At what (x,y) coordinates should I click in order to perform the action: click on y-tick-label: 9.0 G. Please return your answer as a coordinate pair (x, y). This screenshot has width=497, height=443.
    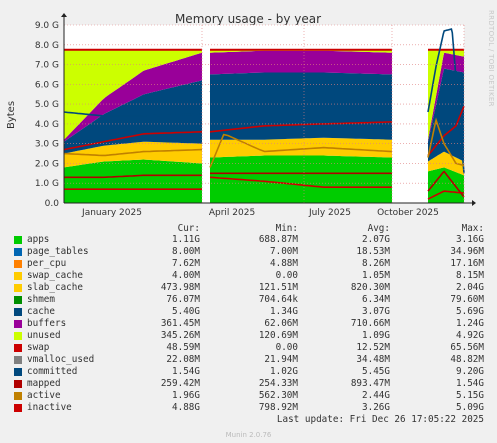
    Looking at the image, I should click on (47, 26).